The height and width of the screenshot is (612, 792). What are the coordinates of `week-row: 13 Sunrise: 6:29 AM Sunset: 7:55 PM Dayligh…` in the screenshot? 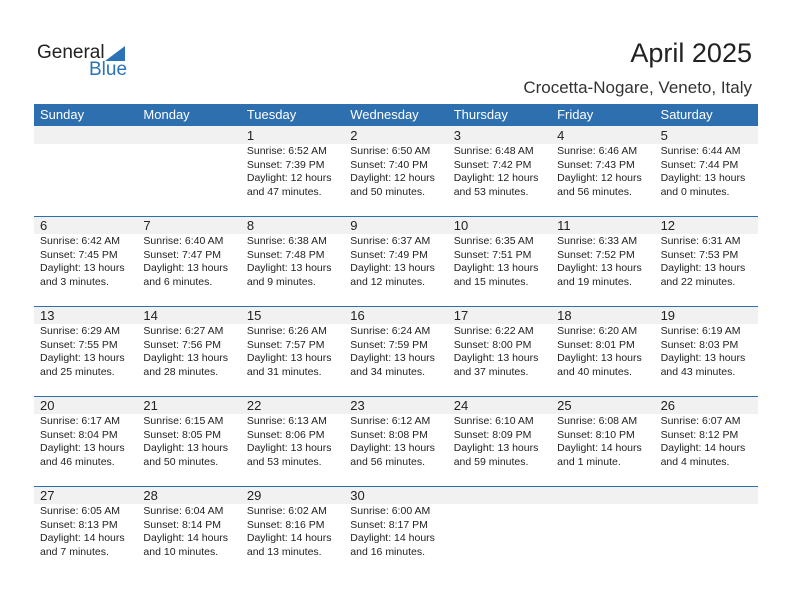 It's located at (396, 351).